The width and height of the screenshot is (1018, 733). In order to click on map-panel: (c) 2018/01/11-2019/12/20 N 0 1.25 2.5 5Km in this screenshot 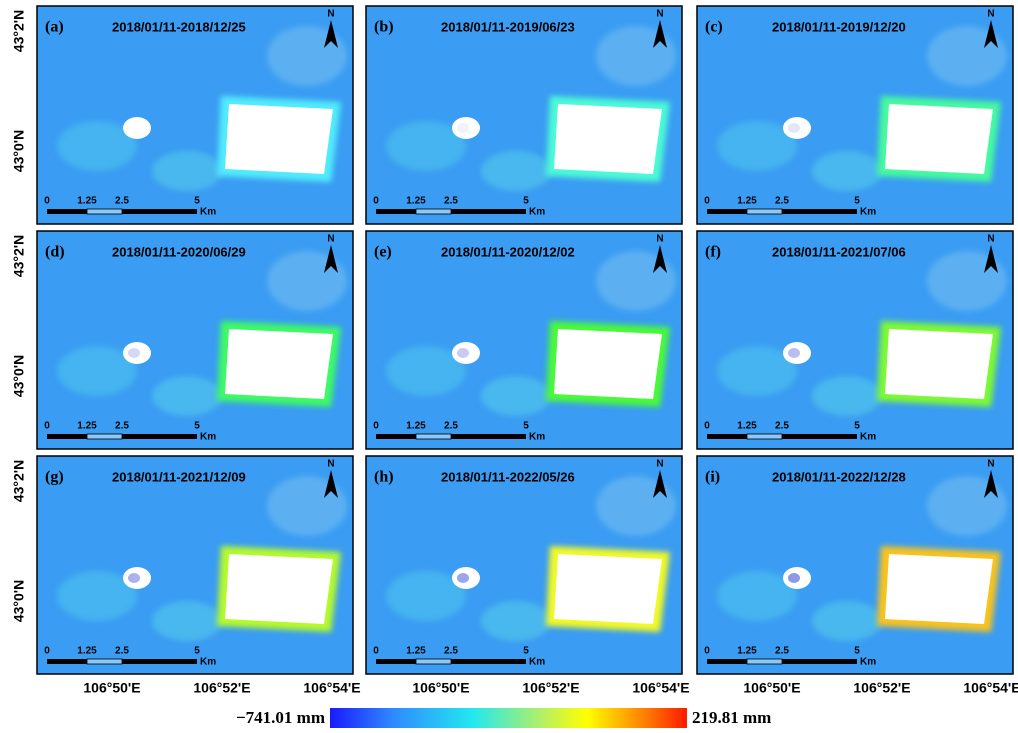, I will do `click(855, 115)`.